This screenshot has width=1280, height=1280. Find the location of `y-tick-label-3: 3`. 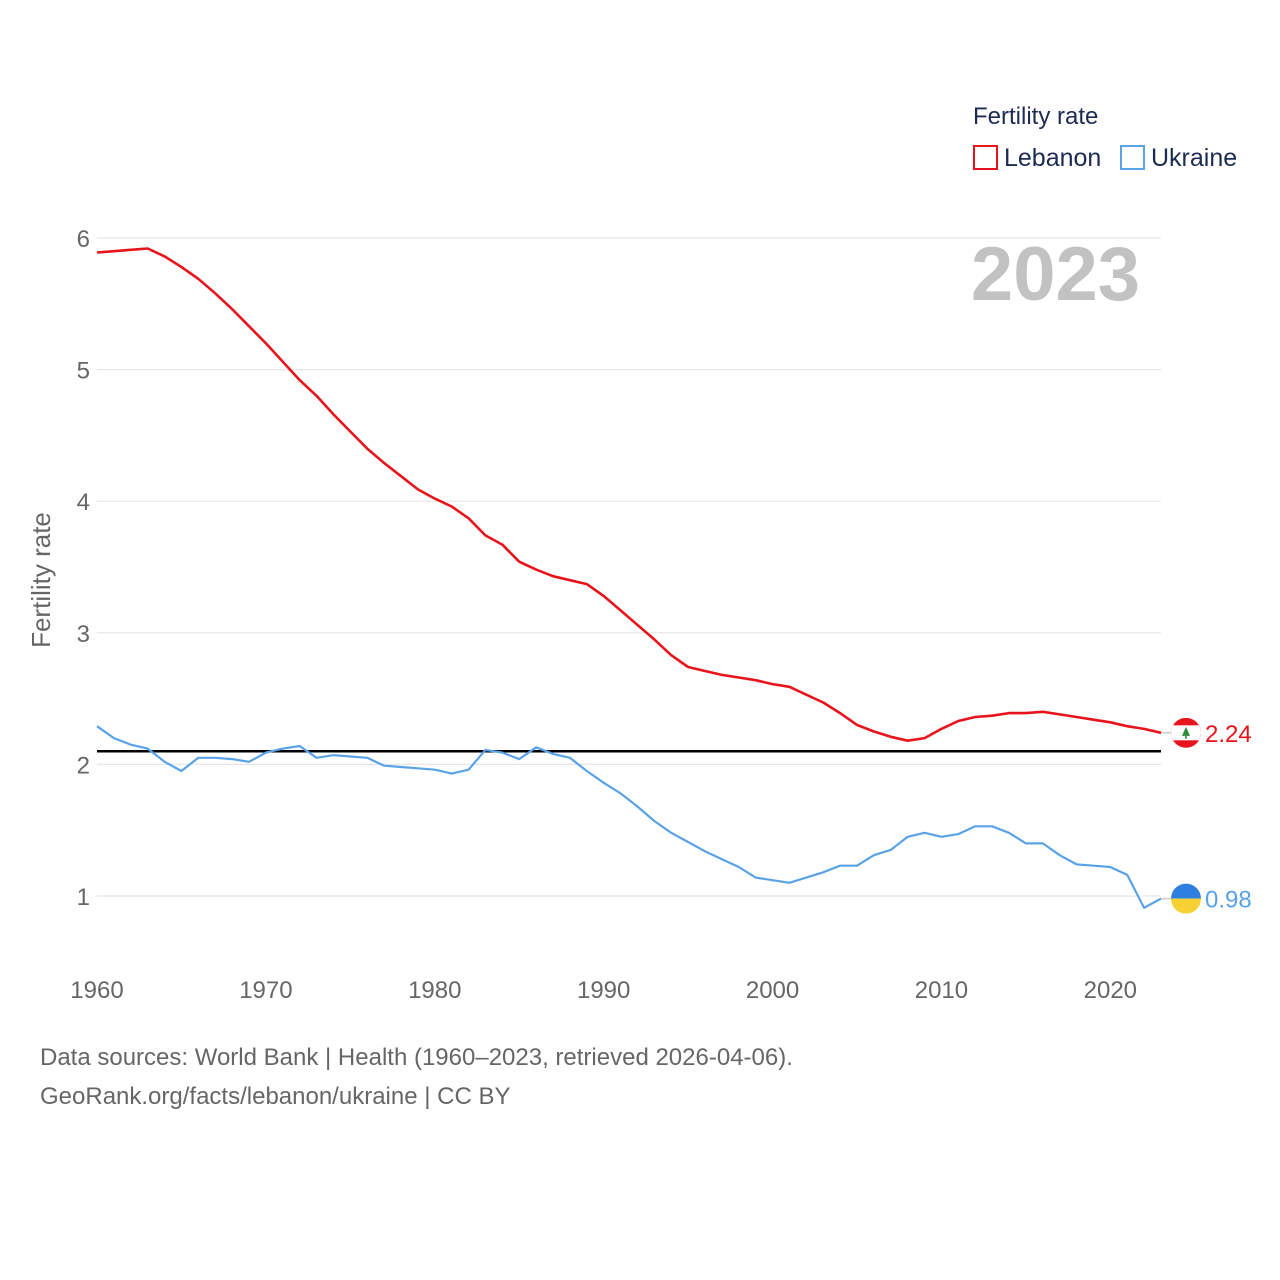

y-tick-label-3: 3 is located at coordinates (83, 634).